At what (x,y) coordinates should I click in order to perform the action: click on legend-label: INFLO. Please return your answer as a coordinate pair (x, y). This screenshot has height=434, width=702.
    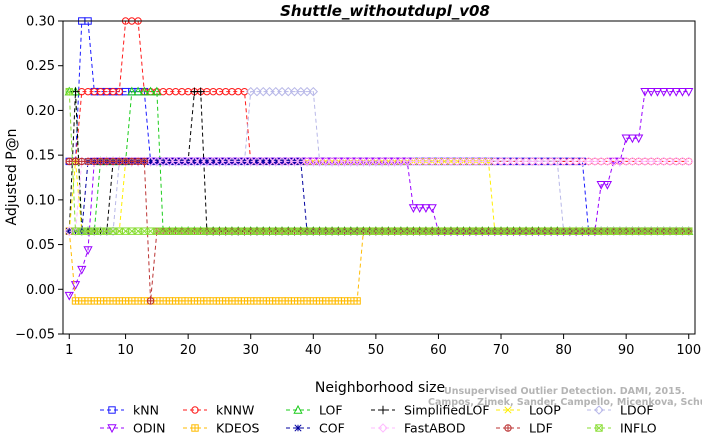
    Looking at the image, I should click on (638, 427).